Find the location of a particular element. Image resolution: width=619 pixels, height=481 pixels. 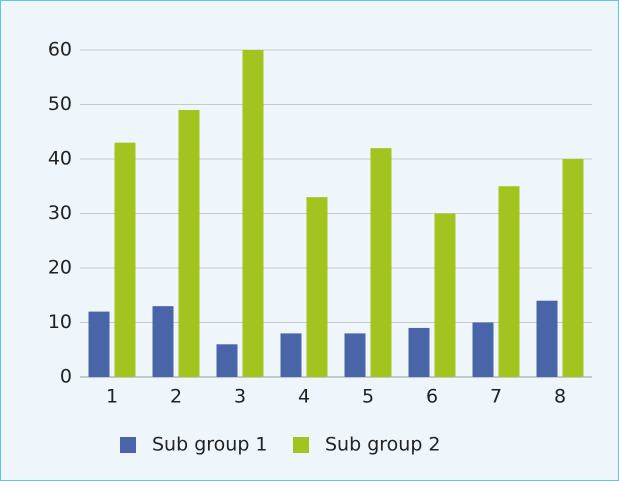

legend-label: Sub group 1 is located at coordinates (210, 445).